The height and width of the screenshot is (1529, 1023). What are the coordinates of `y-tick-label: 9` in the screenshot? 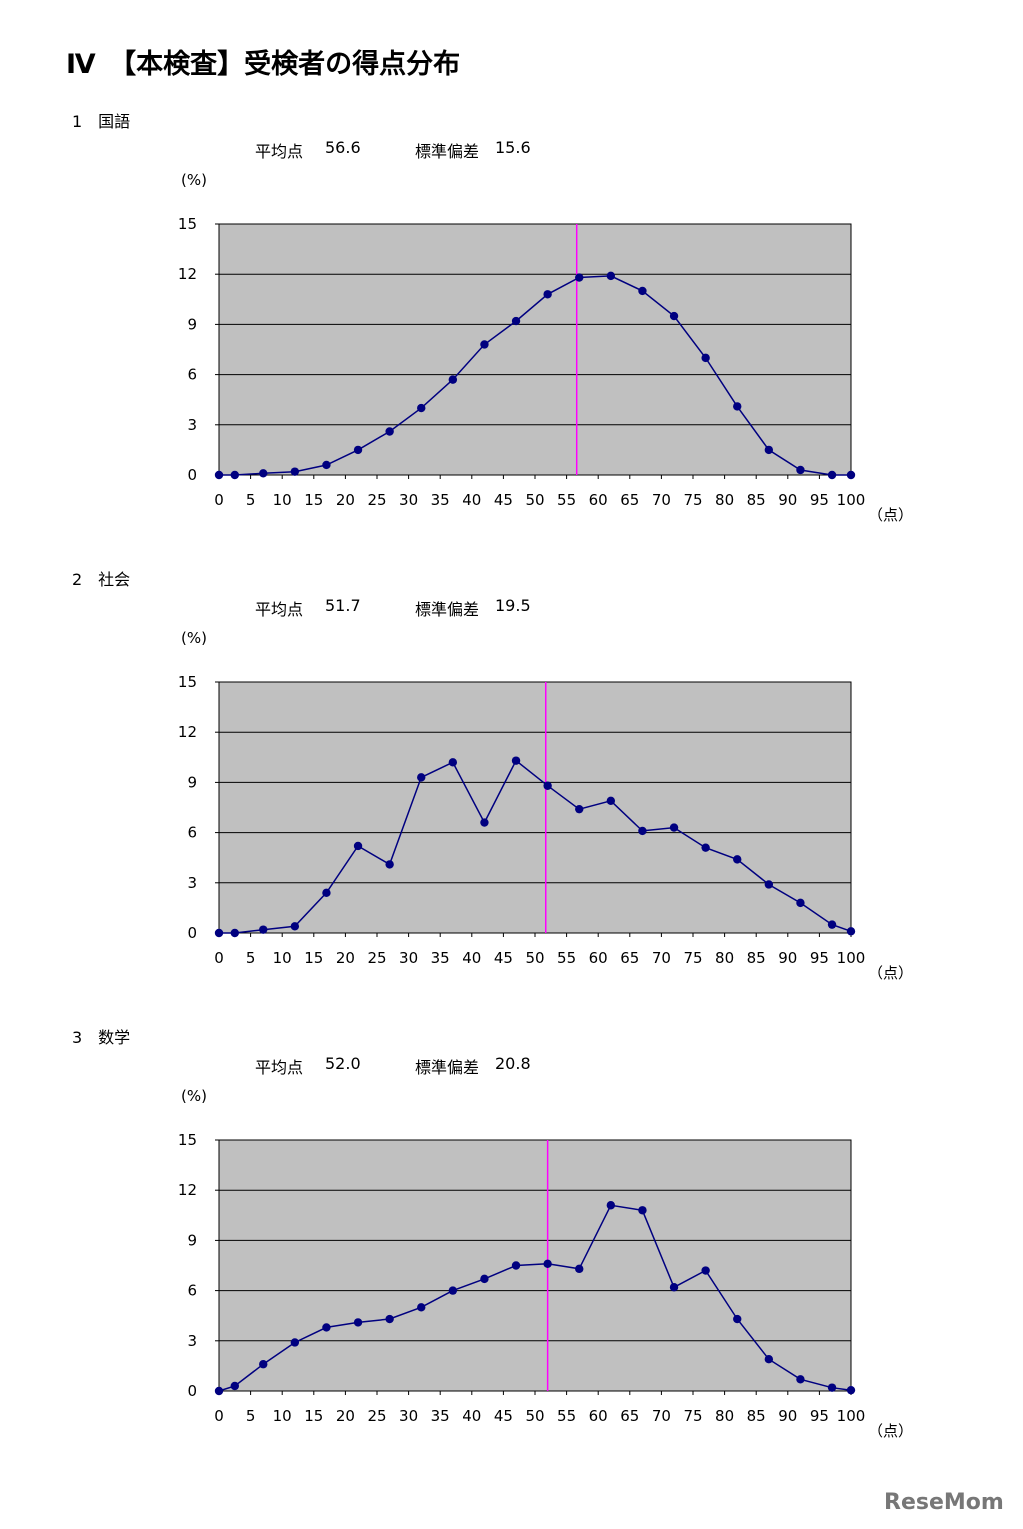 It's located at (192, 782).